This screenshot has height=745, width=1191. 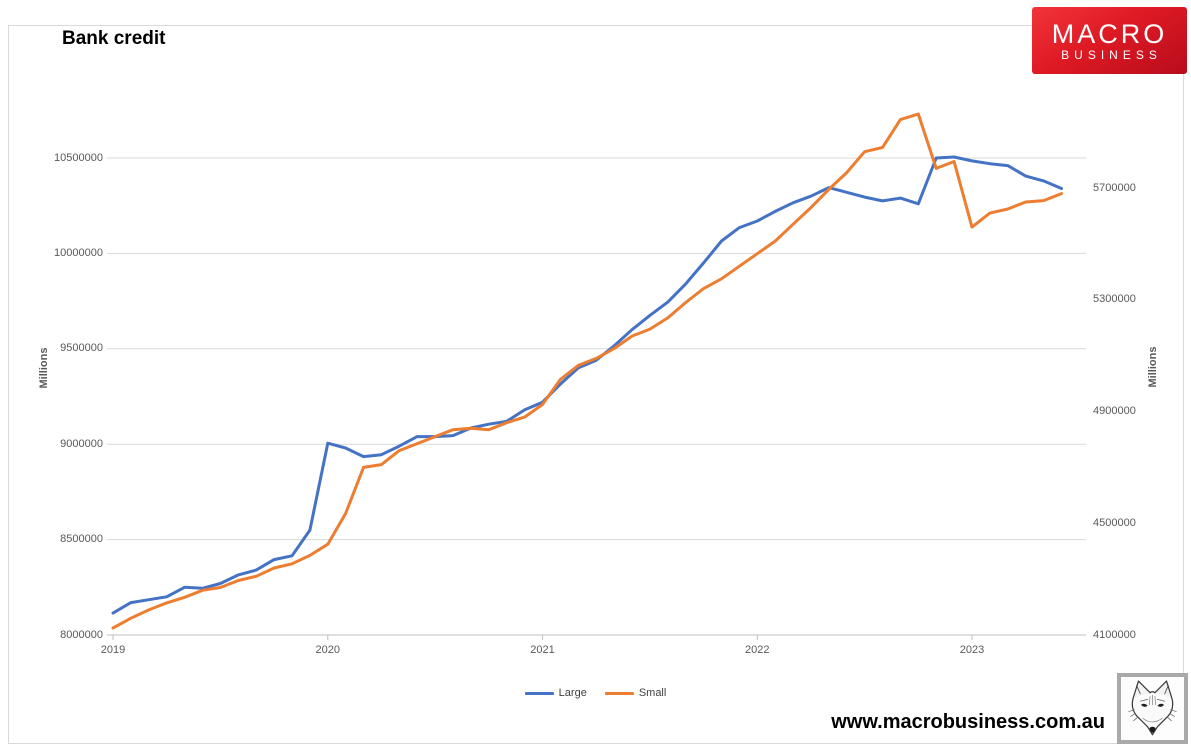 What do you see at coordinates (1114, 299) in the screenshot?
I see `y-axis-tick-label-right: 5300000` at bounding box center [1114, 299].